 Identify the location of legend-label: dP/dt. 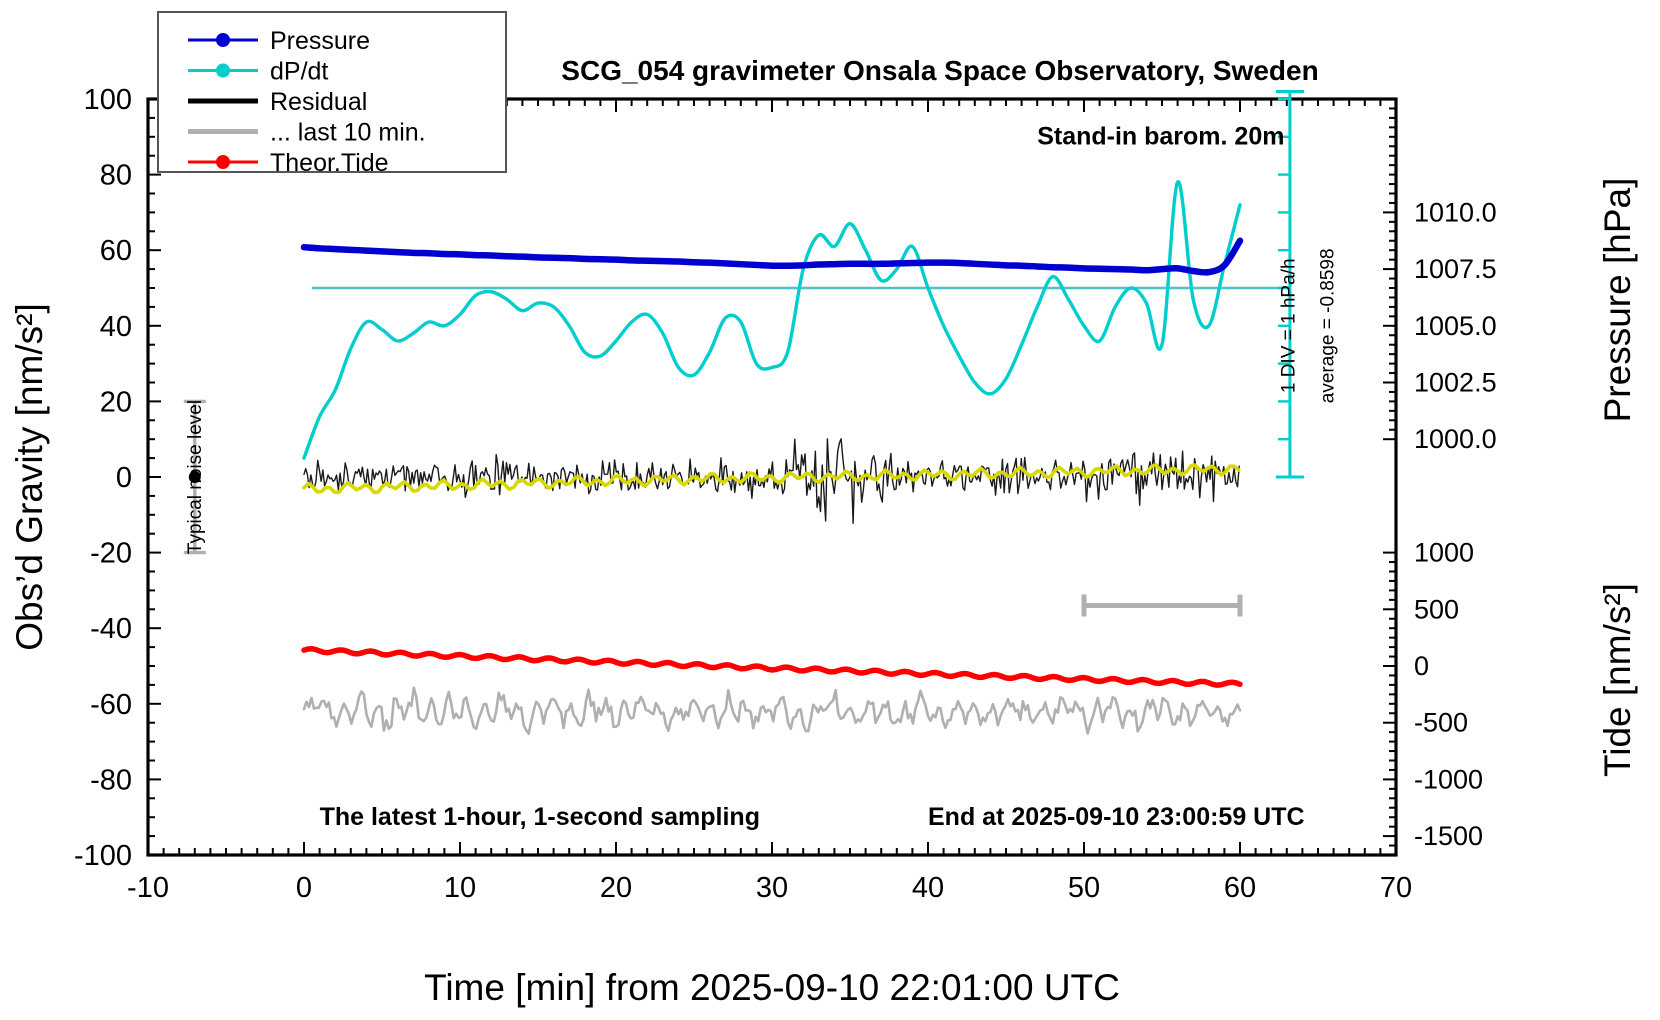
(299, 72).